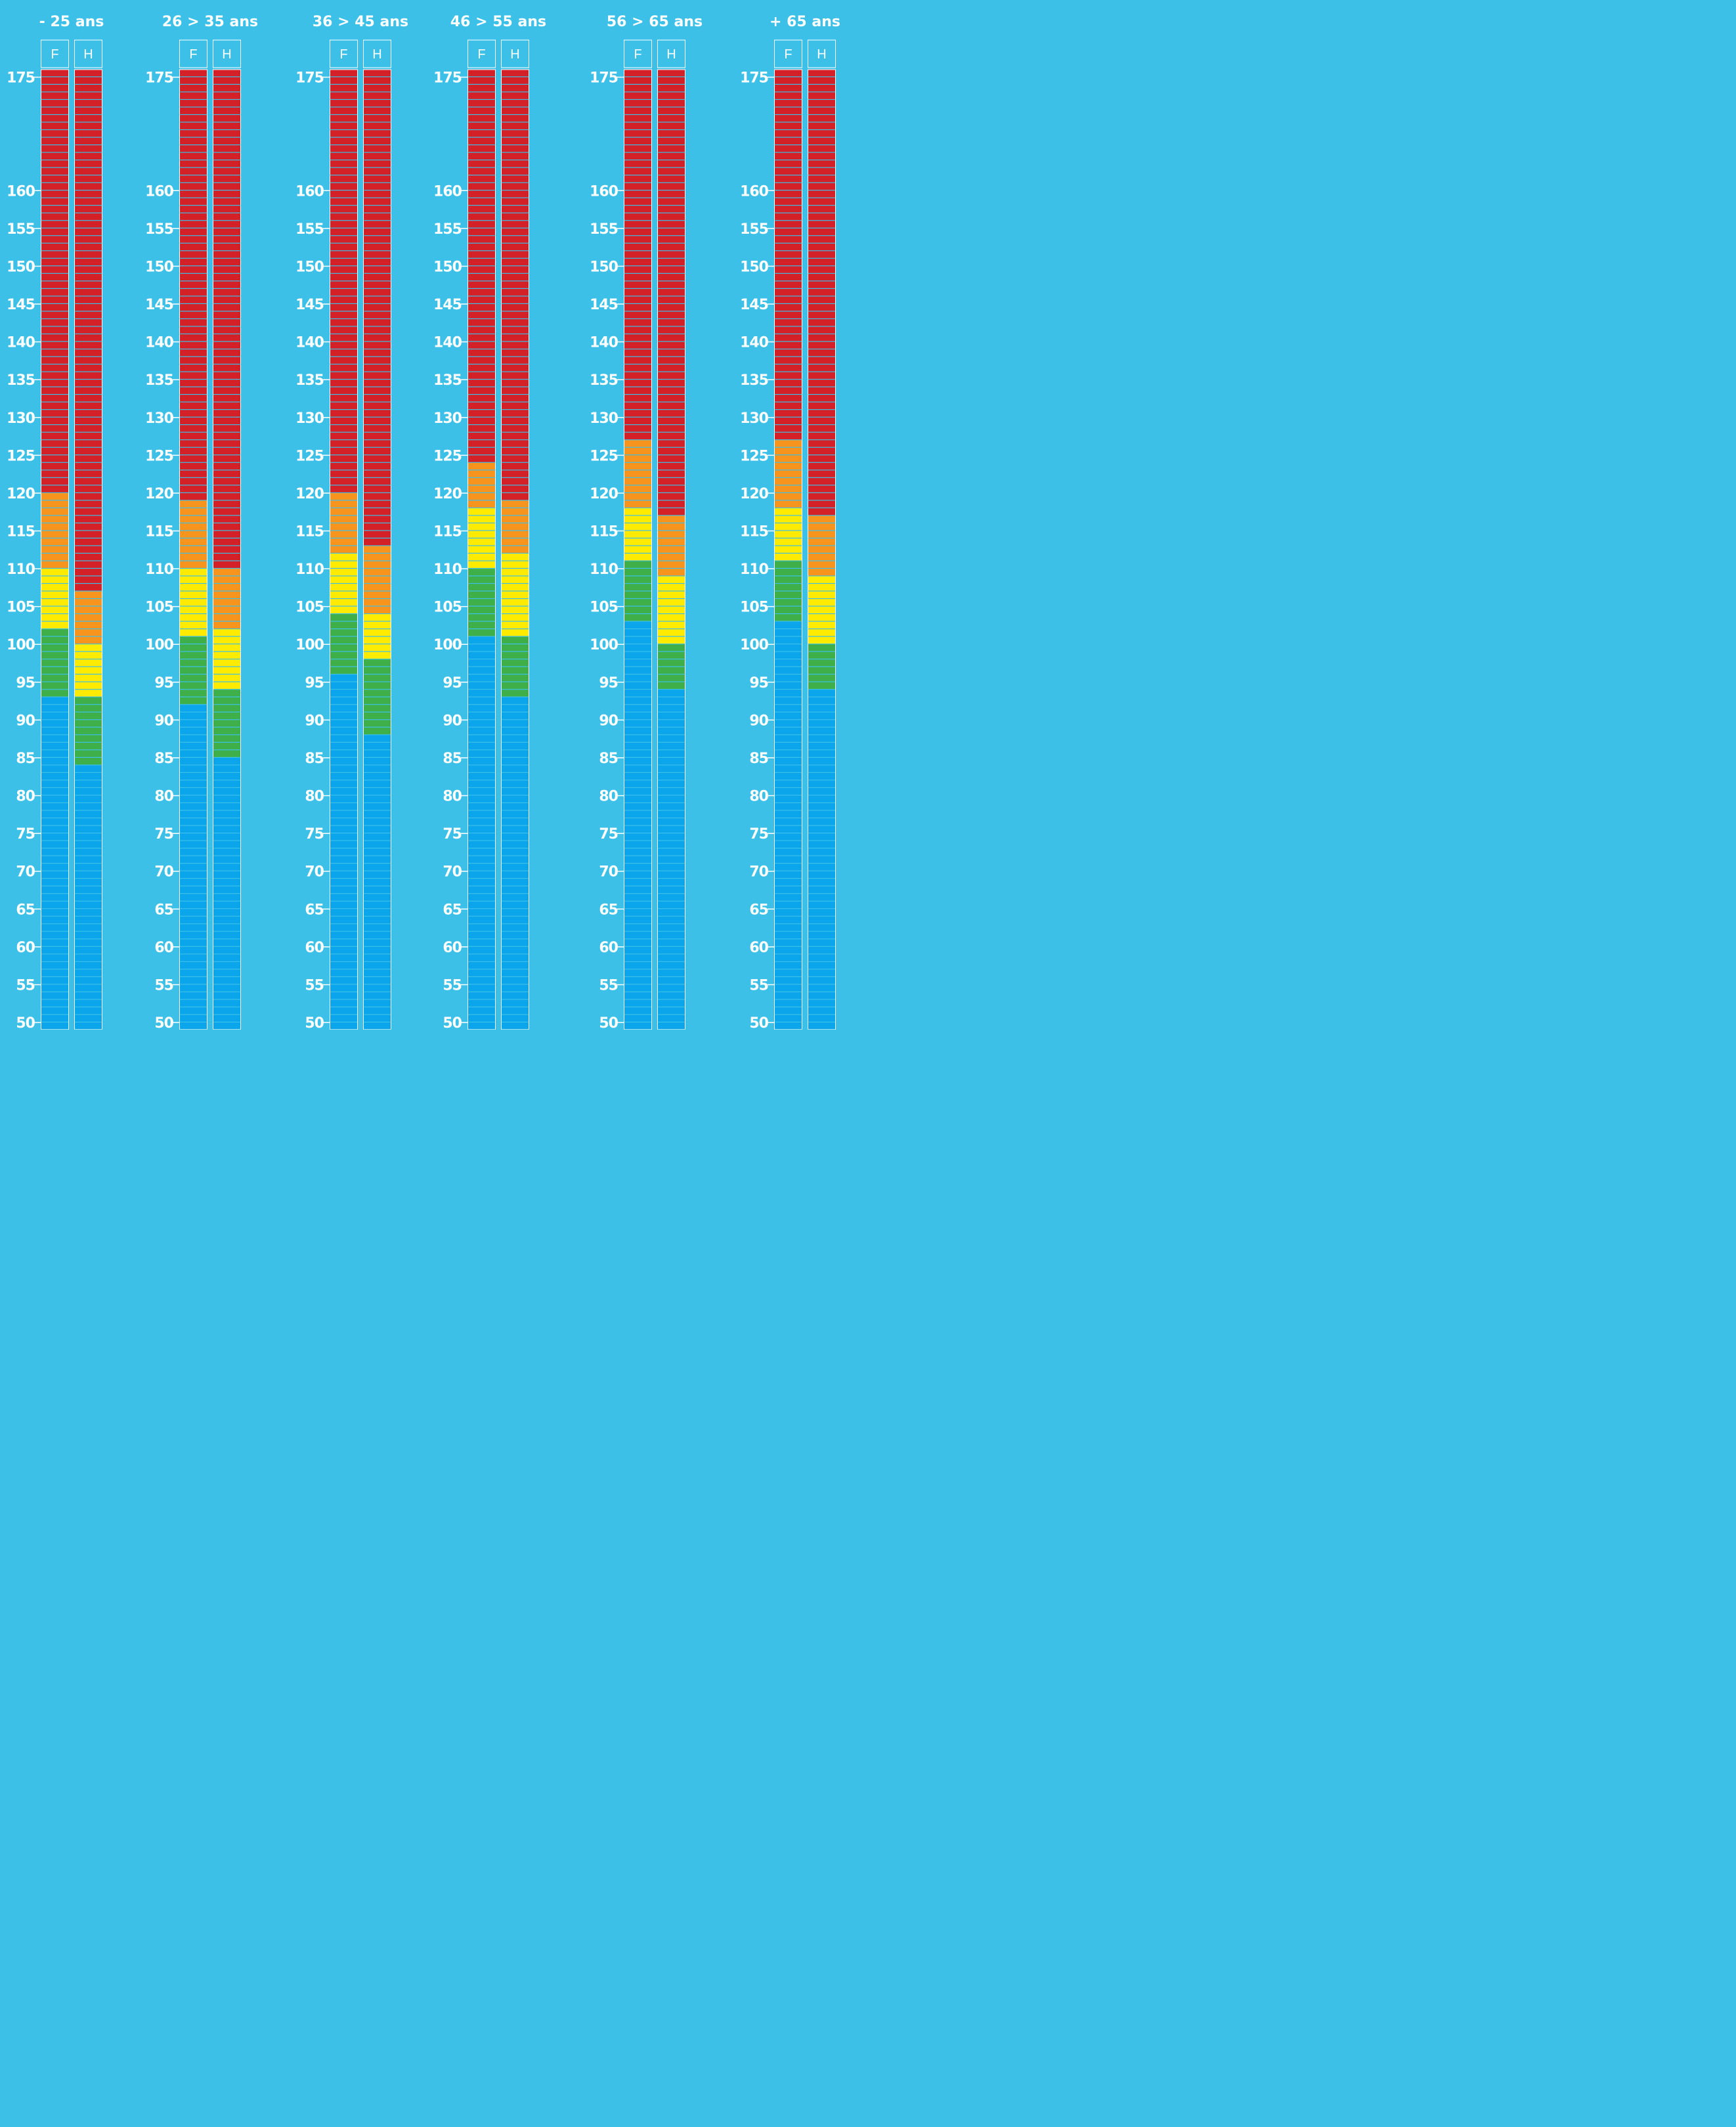  Describe the element at coordinates (758, 910) in the screenshot. I see `y-tick-label: 65` at that location.